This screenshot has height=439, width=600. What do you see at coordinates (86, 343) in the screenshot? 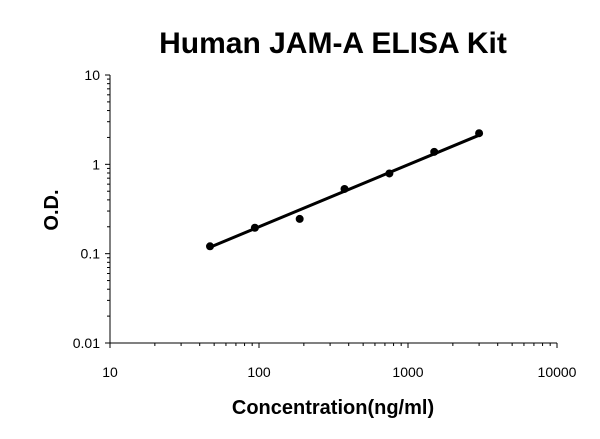
I see `y-tick-label: 0.01` at bounding box center [86, 343].